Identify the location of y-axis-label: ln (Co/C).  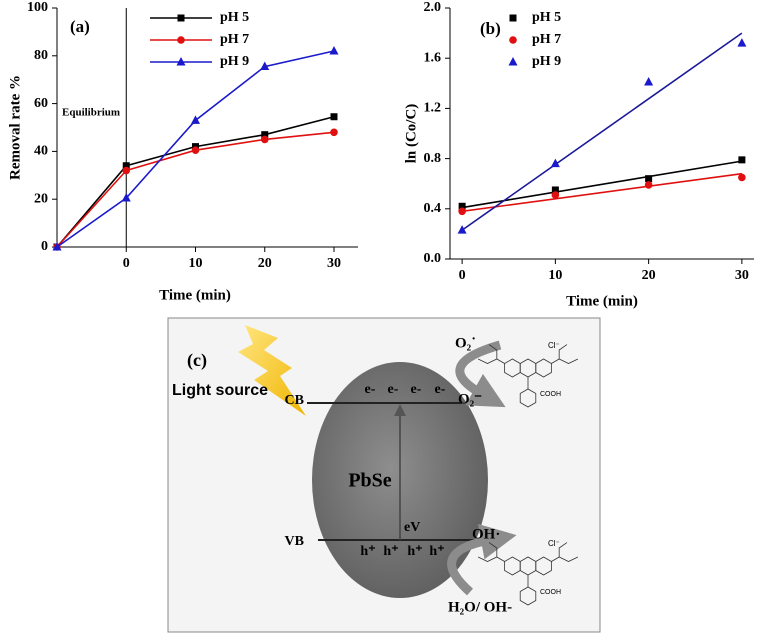
(411, 134).